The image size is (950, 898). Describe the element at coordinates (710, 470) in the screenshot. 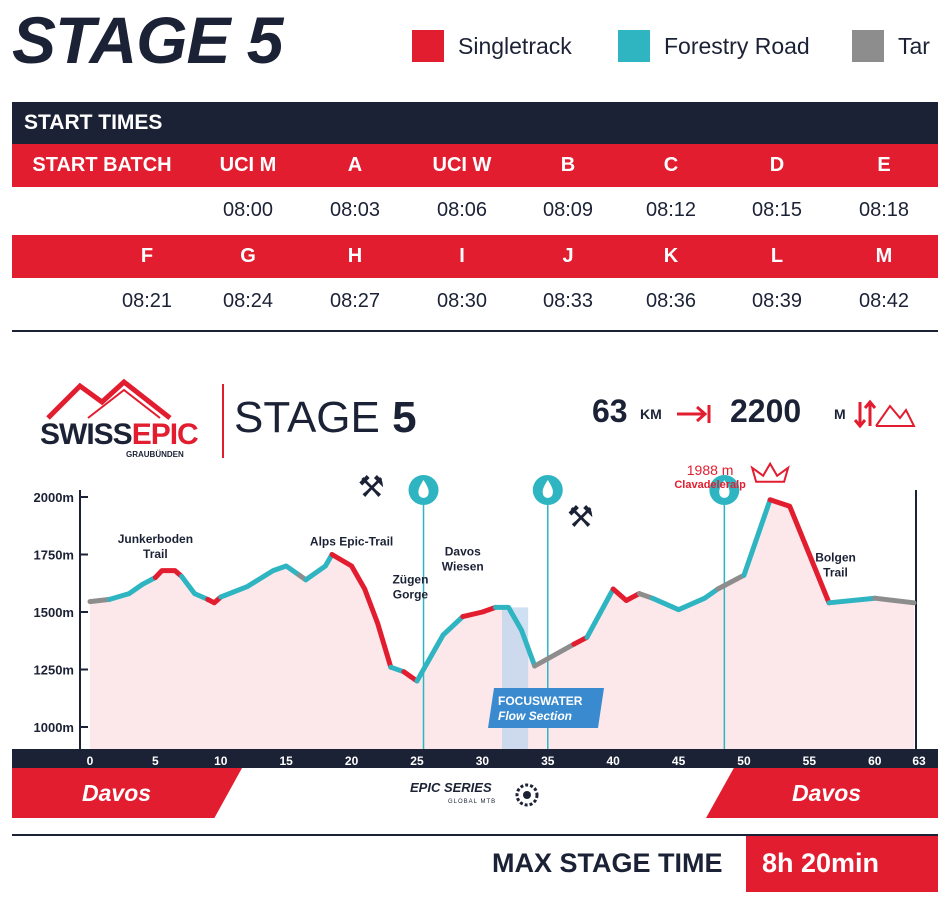

I see `summit-elevation: 1988 m` at that location.